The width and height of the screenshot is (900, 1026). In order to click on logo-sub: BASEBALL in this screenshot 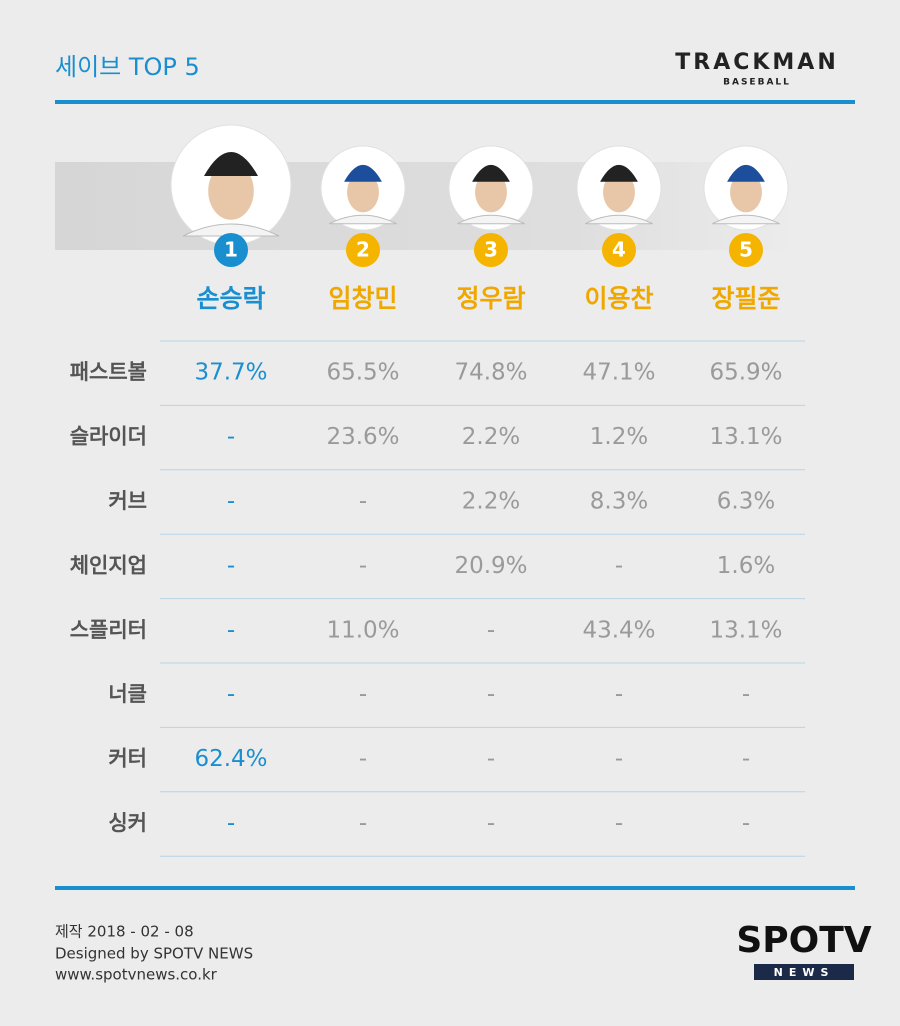, I will do `click(757, 83)`.